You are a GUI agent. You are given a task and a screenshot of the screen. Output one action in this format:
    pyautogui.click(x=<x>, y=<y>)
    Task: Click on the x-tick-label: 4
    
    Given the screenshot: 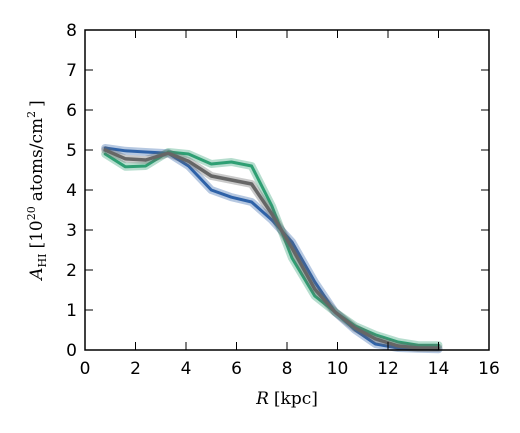 What is the action you would take?
    pyautogui.click(x=186, y=369)
    